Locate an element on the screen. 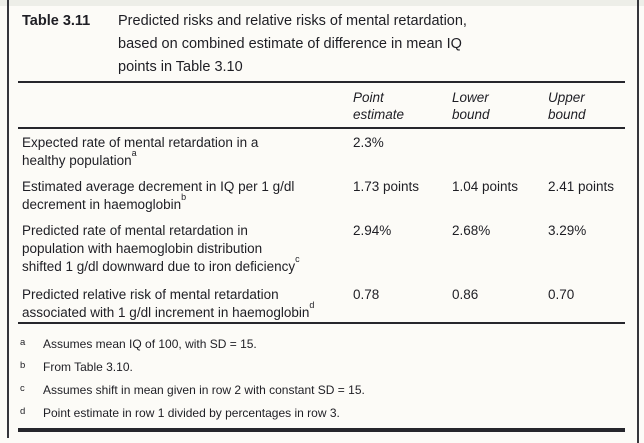 This screenshot has height=443, width=644. cell-point-estimate: 0.78 is located at coordinates (366, 294).